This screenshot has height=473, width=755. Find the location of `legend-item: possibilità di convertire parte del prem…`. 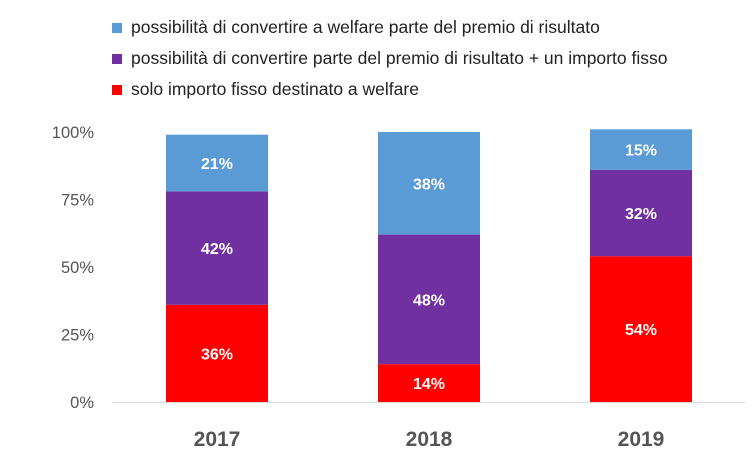

legend-item: possibilità di convertire parte del prem… is located at coordinates (389, 58).